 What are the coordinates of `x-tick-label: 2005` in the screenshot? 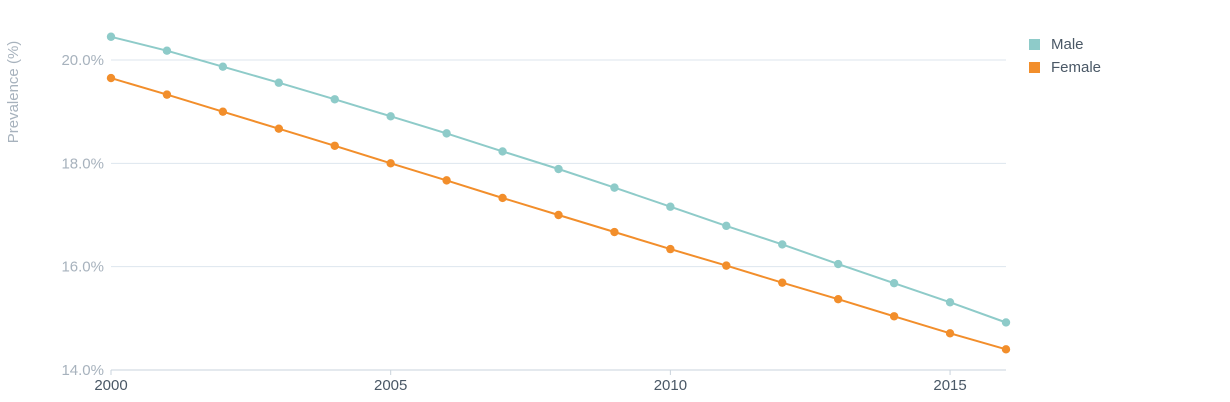 It's located at (390, 385).